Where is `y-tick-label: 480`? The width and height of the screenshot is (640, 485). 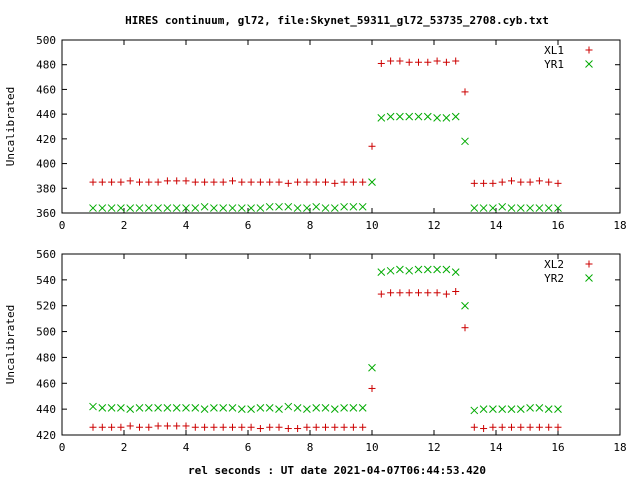 y-tick-label: 480 is located at coordinates (46, 65).